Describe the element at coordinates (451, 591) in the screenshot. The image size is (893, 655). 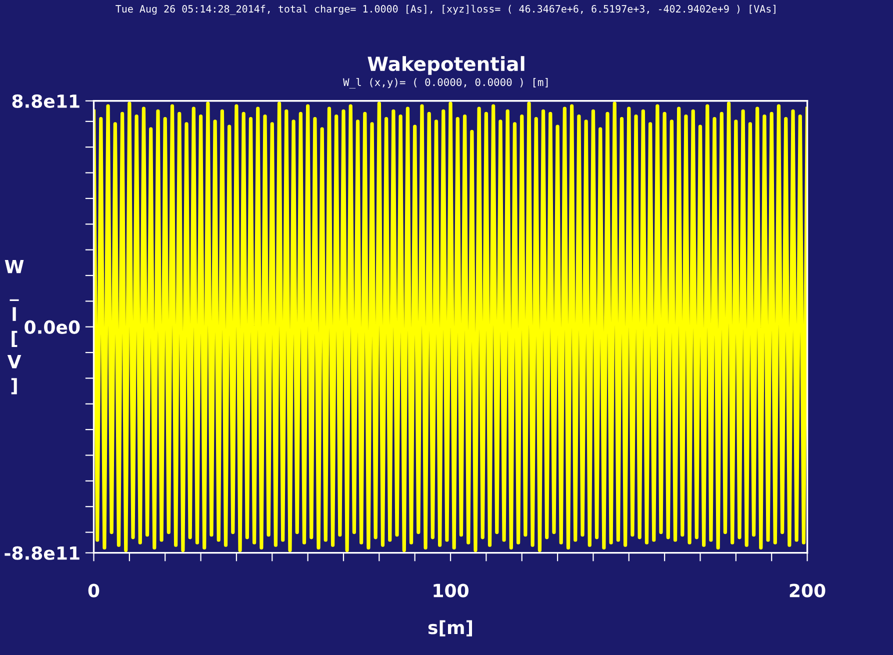
I see `x-tick-label: 100` at that location.